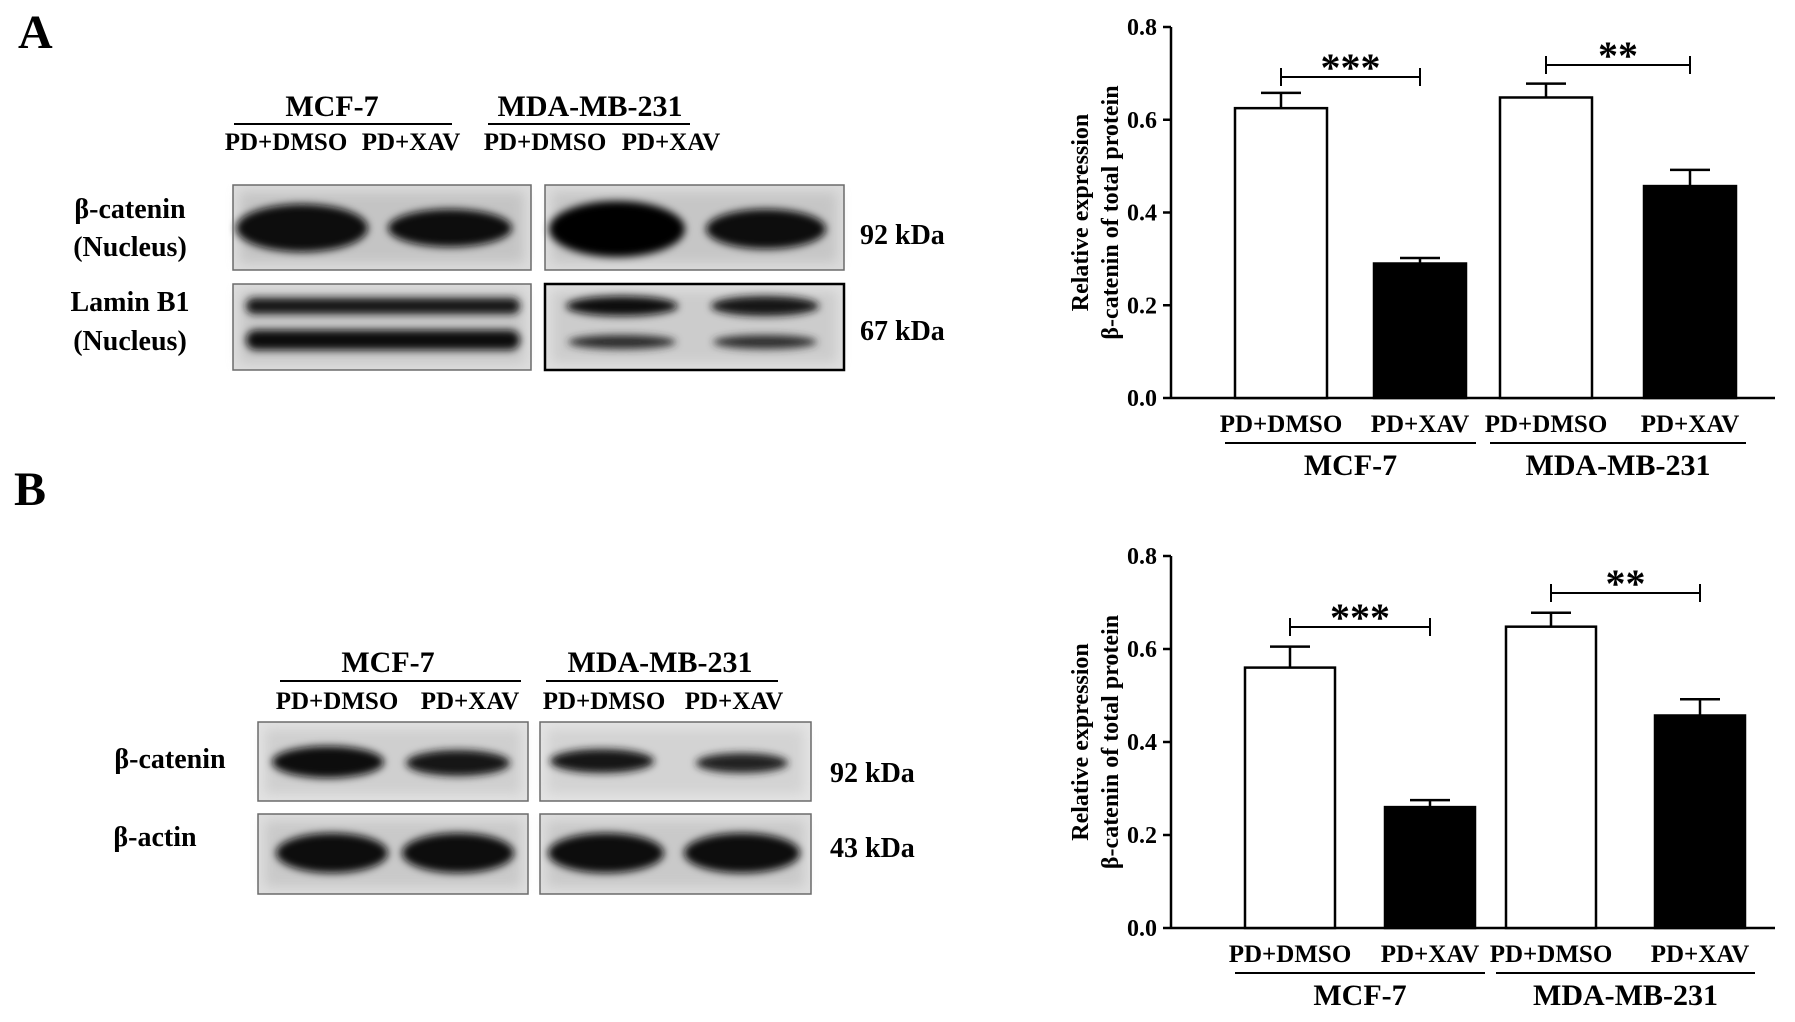 The image size is (1795, 1022). Describe the element at coordinates (130, 341) in the screenshot. I see `blot-a-row-2-label-line-2: (Nucleus)` at that location.